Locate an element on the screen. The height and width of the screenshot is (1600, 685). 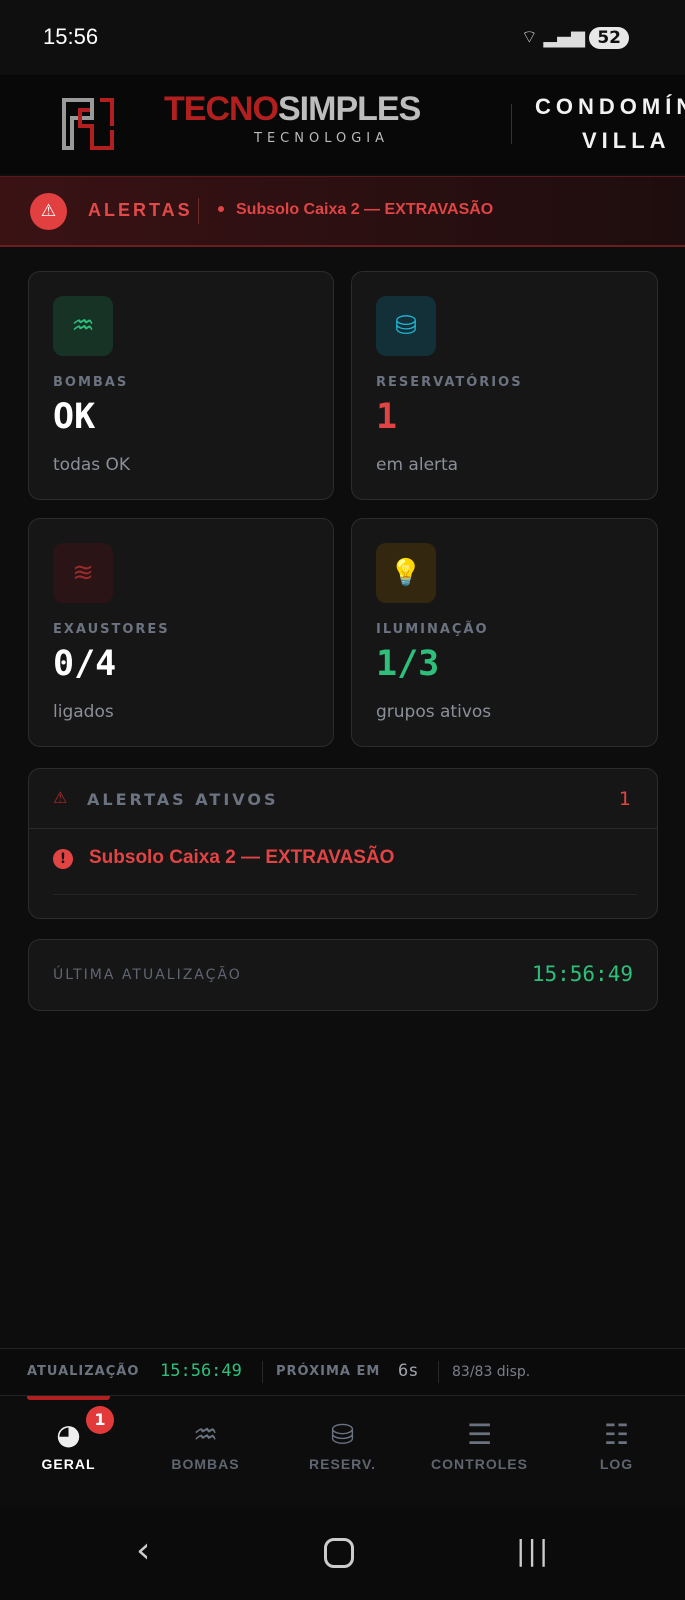
home-icon is located at coordinates (339, 1553).